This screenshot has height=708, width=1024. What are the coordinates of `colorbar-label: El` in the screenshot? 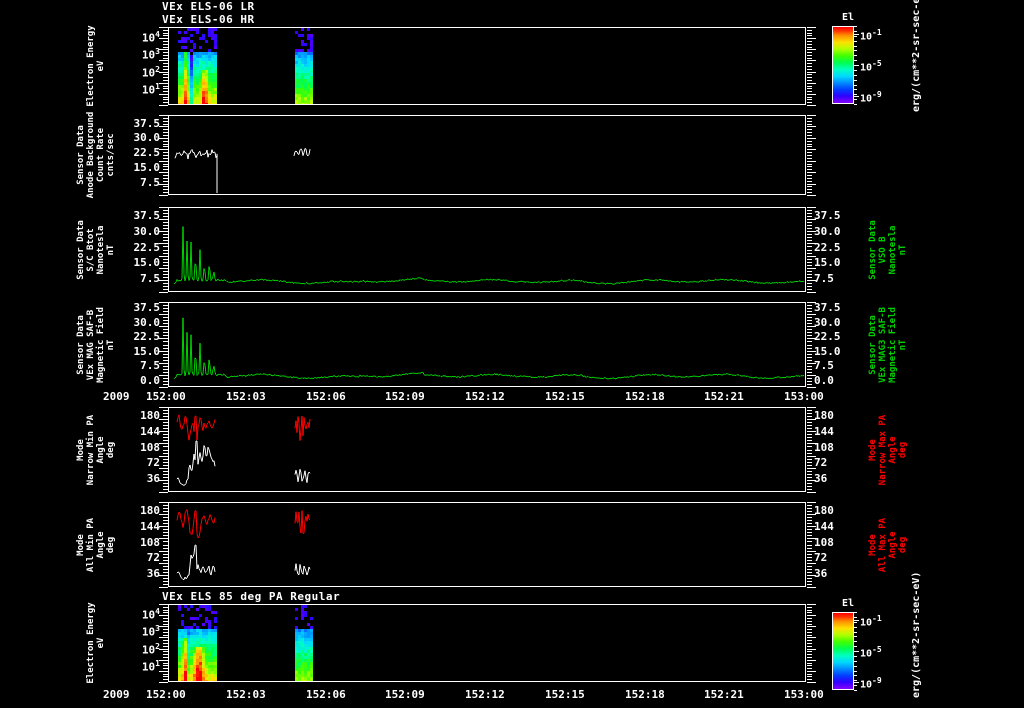 It's located at (848, 17).